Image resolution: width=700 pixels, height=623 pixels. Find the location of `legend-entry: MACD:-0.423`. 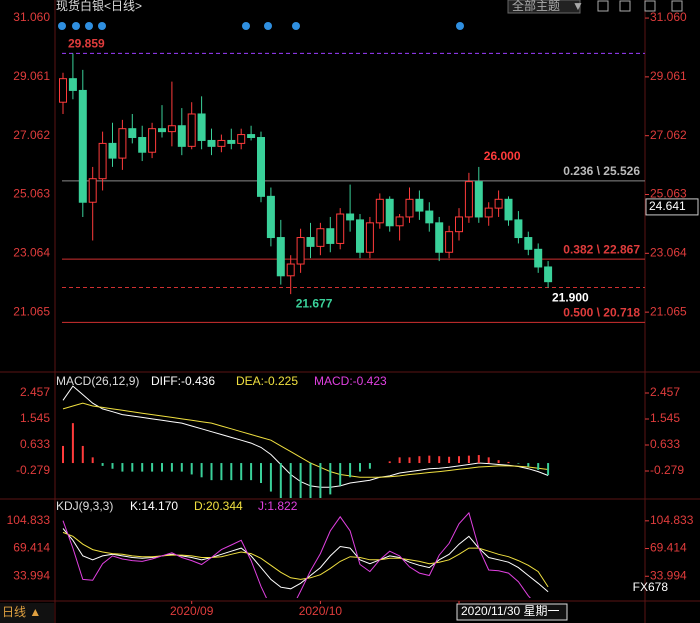

legend-entry: MACD:-0.423 is located at coordinates (350, 381).